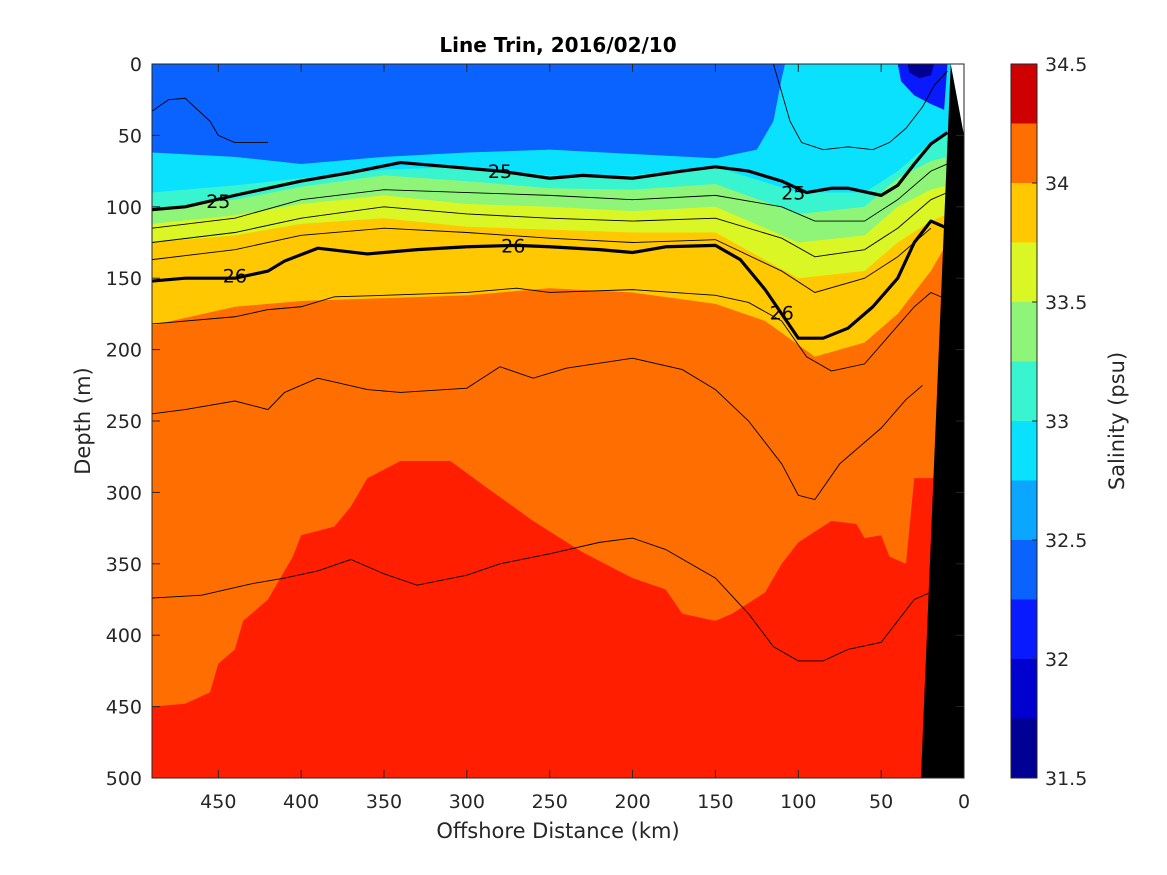 The width and height of the screenshot is (1167, 875). I want to click on x-tick-label: 100, so click(798, 802).